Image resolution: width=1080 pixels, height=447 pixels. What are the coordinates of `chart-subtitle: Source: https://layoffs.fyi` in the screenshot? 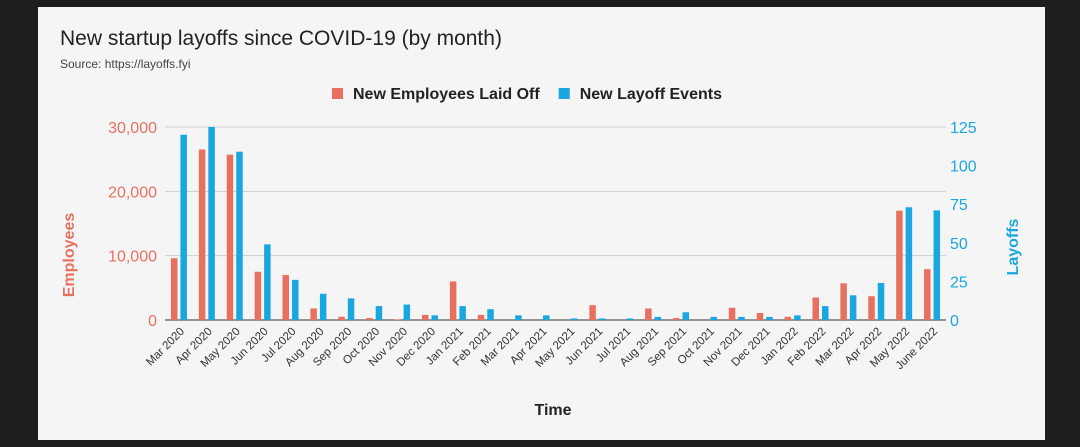 It's located at (125, 64).